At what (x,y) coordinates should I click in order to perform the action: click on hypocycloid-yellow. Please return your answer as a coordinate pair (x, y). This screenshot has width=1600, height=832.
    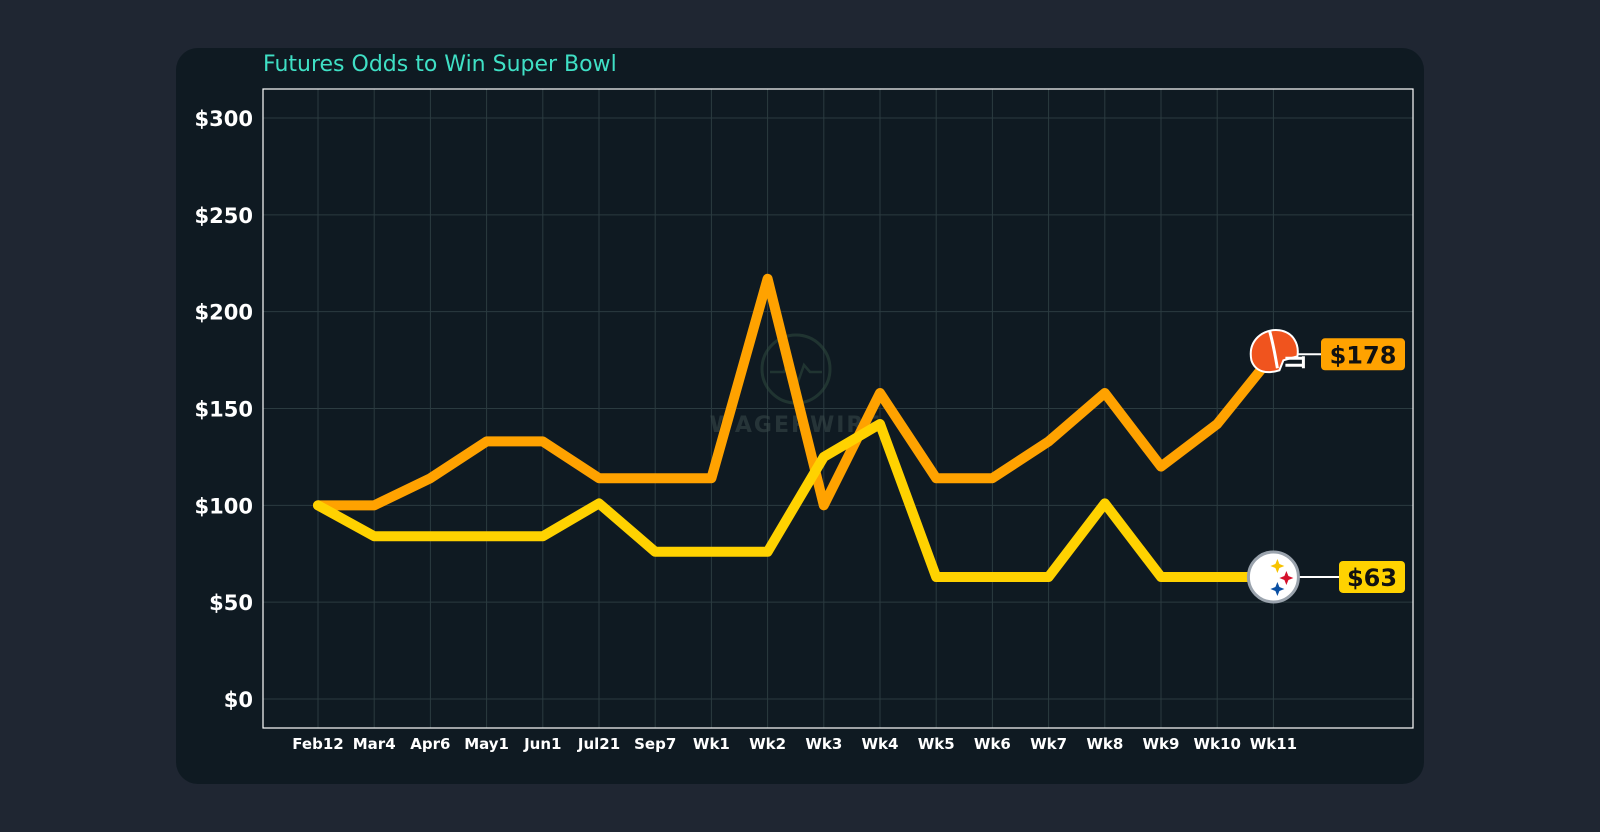
    Looking at the image, I should click on (1277, 565).